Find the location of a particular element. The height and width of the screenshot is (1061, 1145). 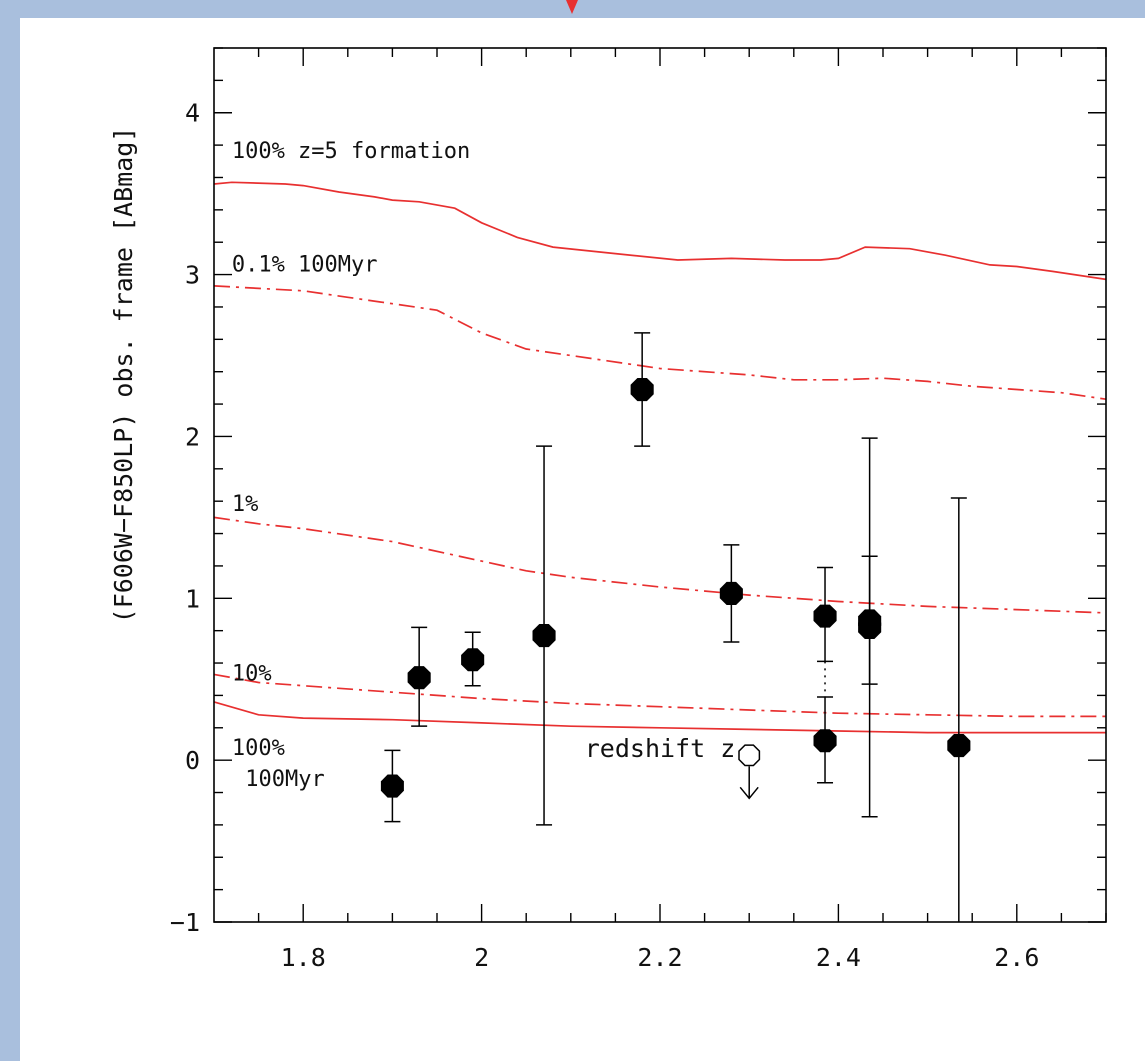

x-tick-label: 1.8 is located at coordinates (303, 957).